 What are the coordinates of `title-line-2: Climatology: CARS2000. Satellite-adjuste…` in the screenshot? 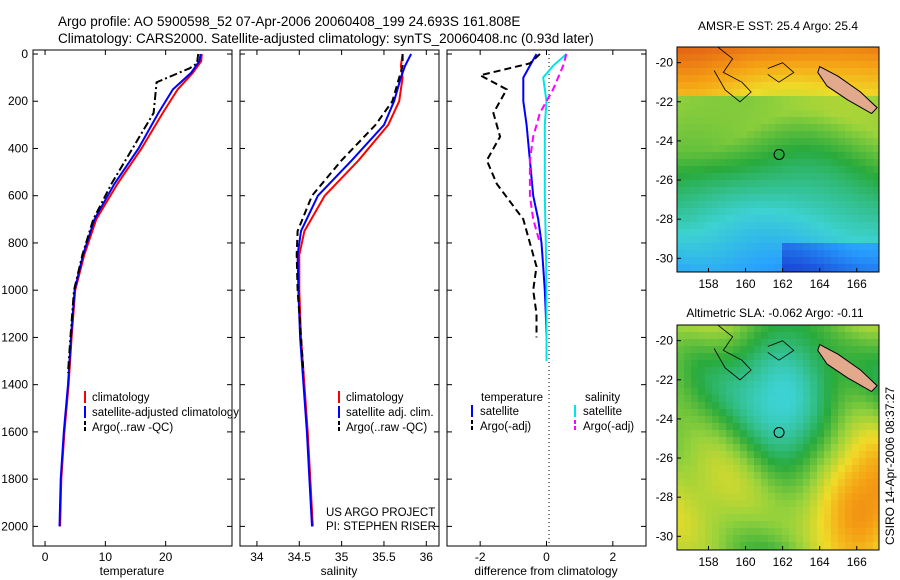 It's located at (326, 38).